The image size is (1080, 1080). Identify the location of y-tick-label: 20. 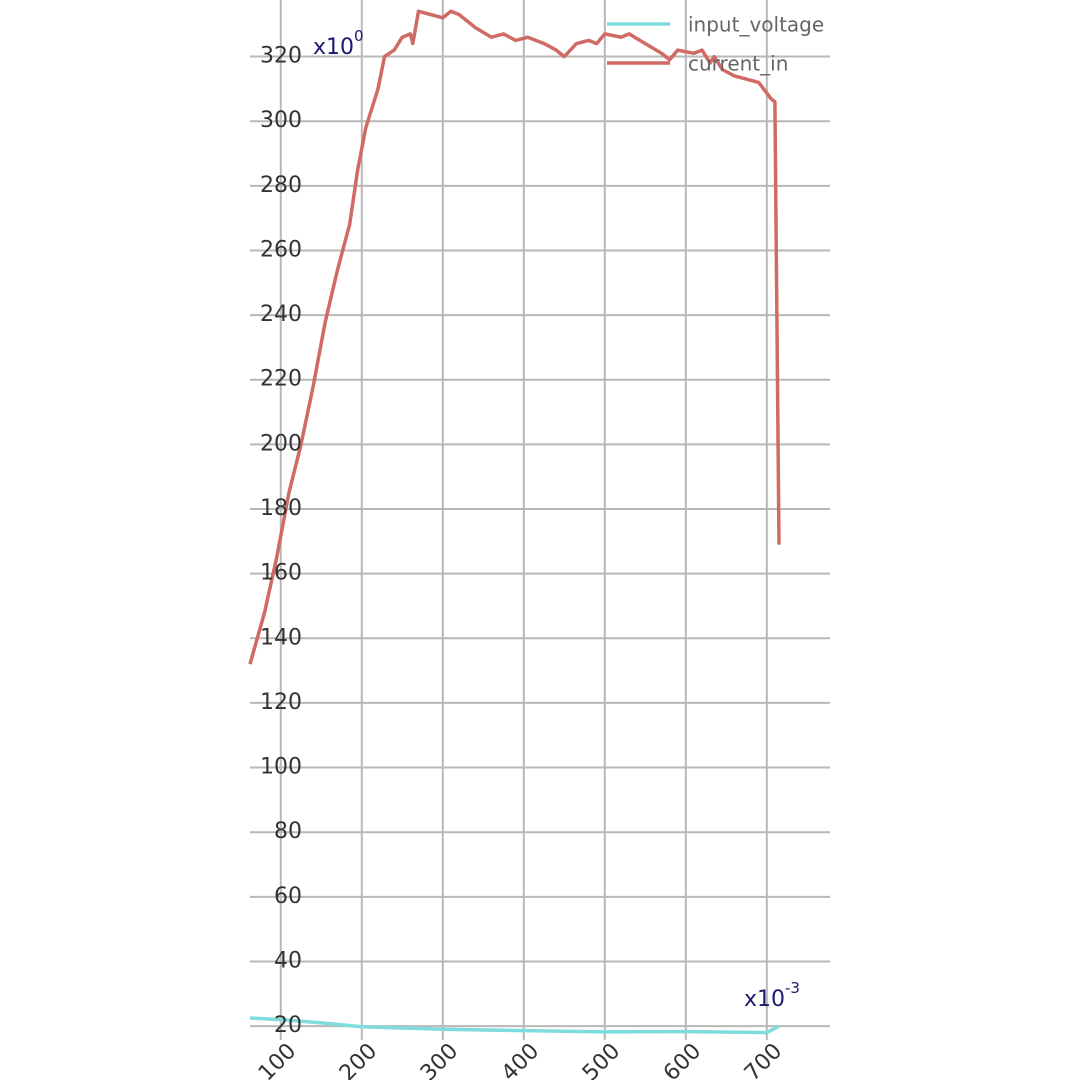
(288, 1025).